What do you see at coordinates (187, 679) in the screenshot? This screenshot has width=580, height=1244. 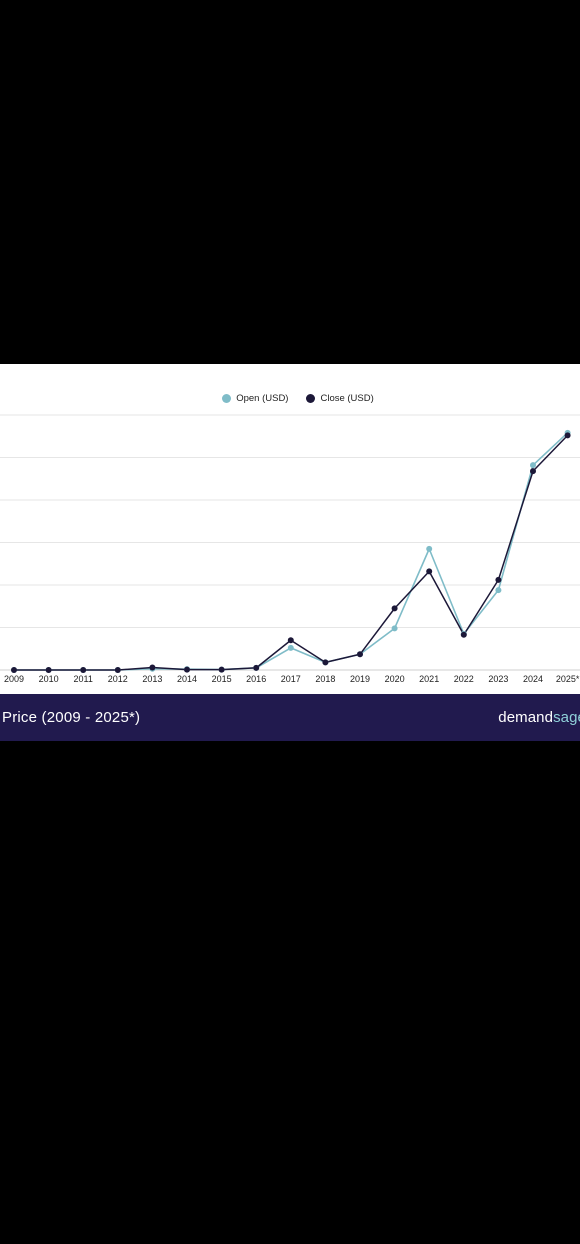 I see `x-tick-label-2014: 2014` at bounding box center [187, 679].